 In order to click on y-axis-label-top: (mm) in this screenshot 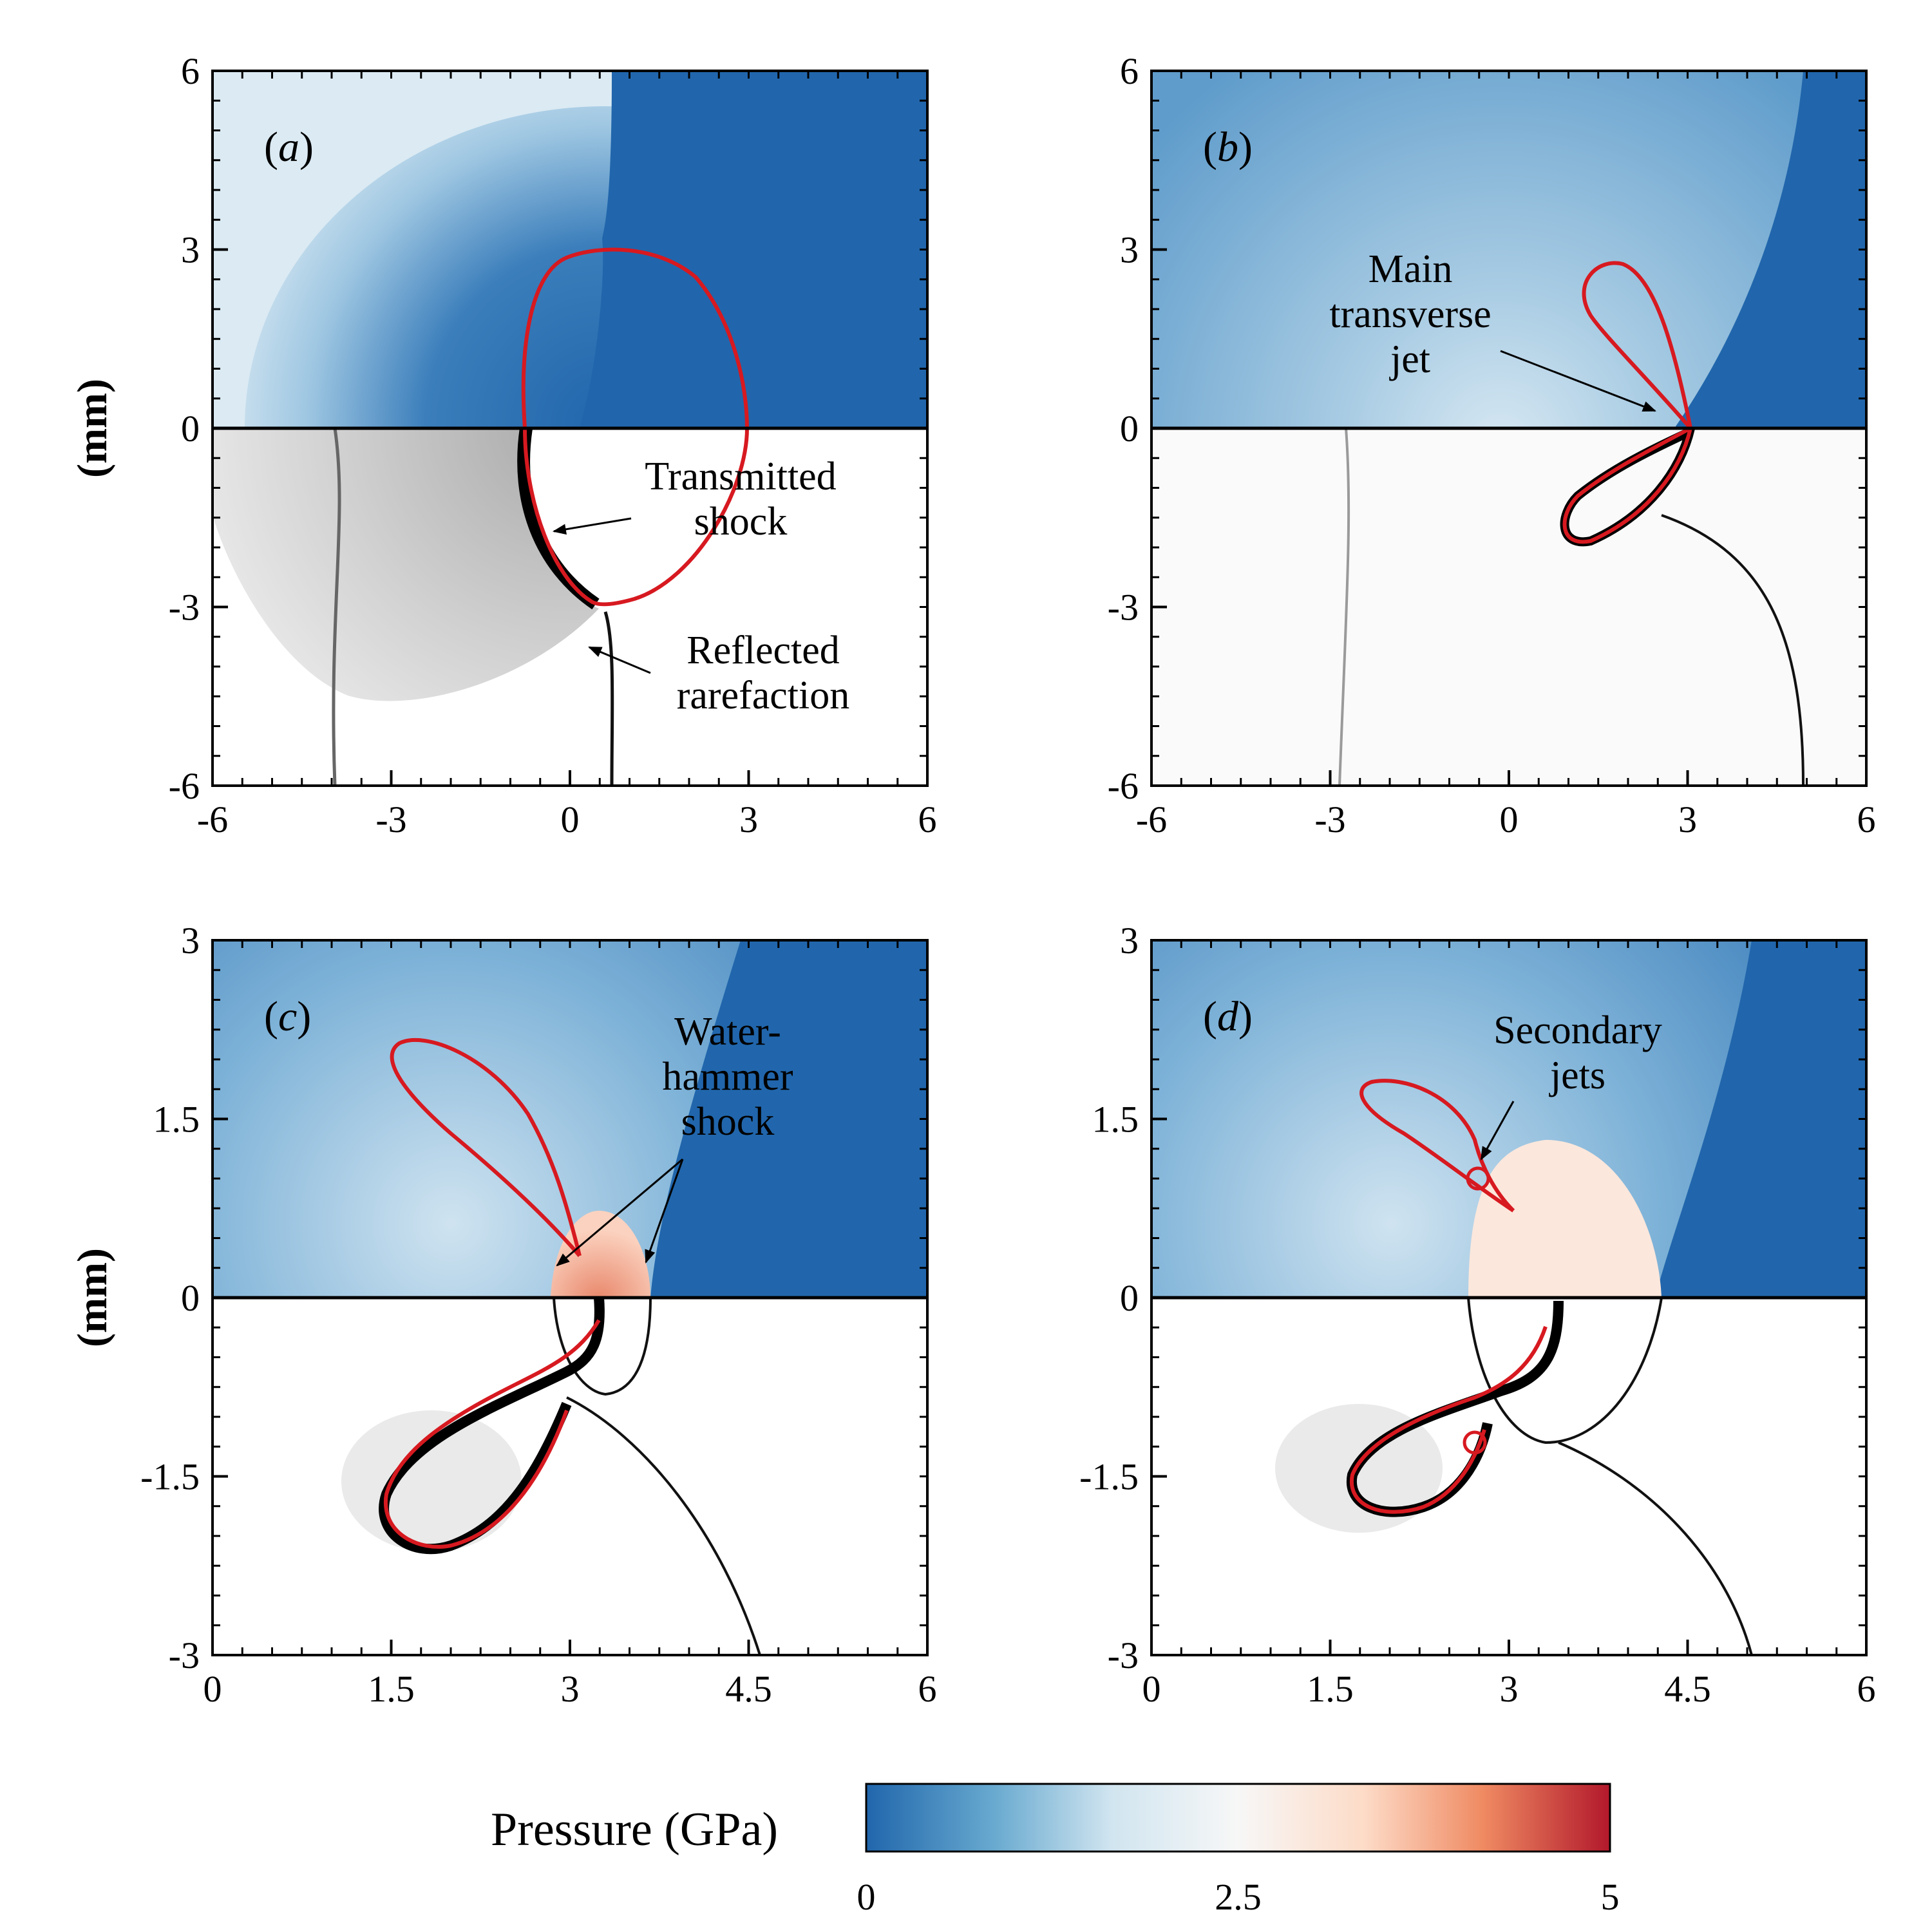, I will do `click(92, 429)`.